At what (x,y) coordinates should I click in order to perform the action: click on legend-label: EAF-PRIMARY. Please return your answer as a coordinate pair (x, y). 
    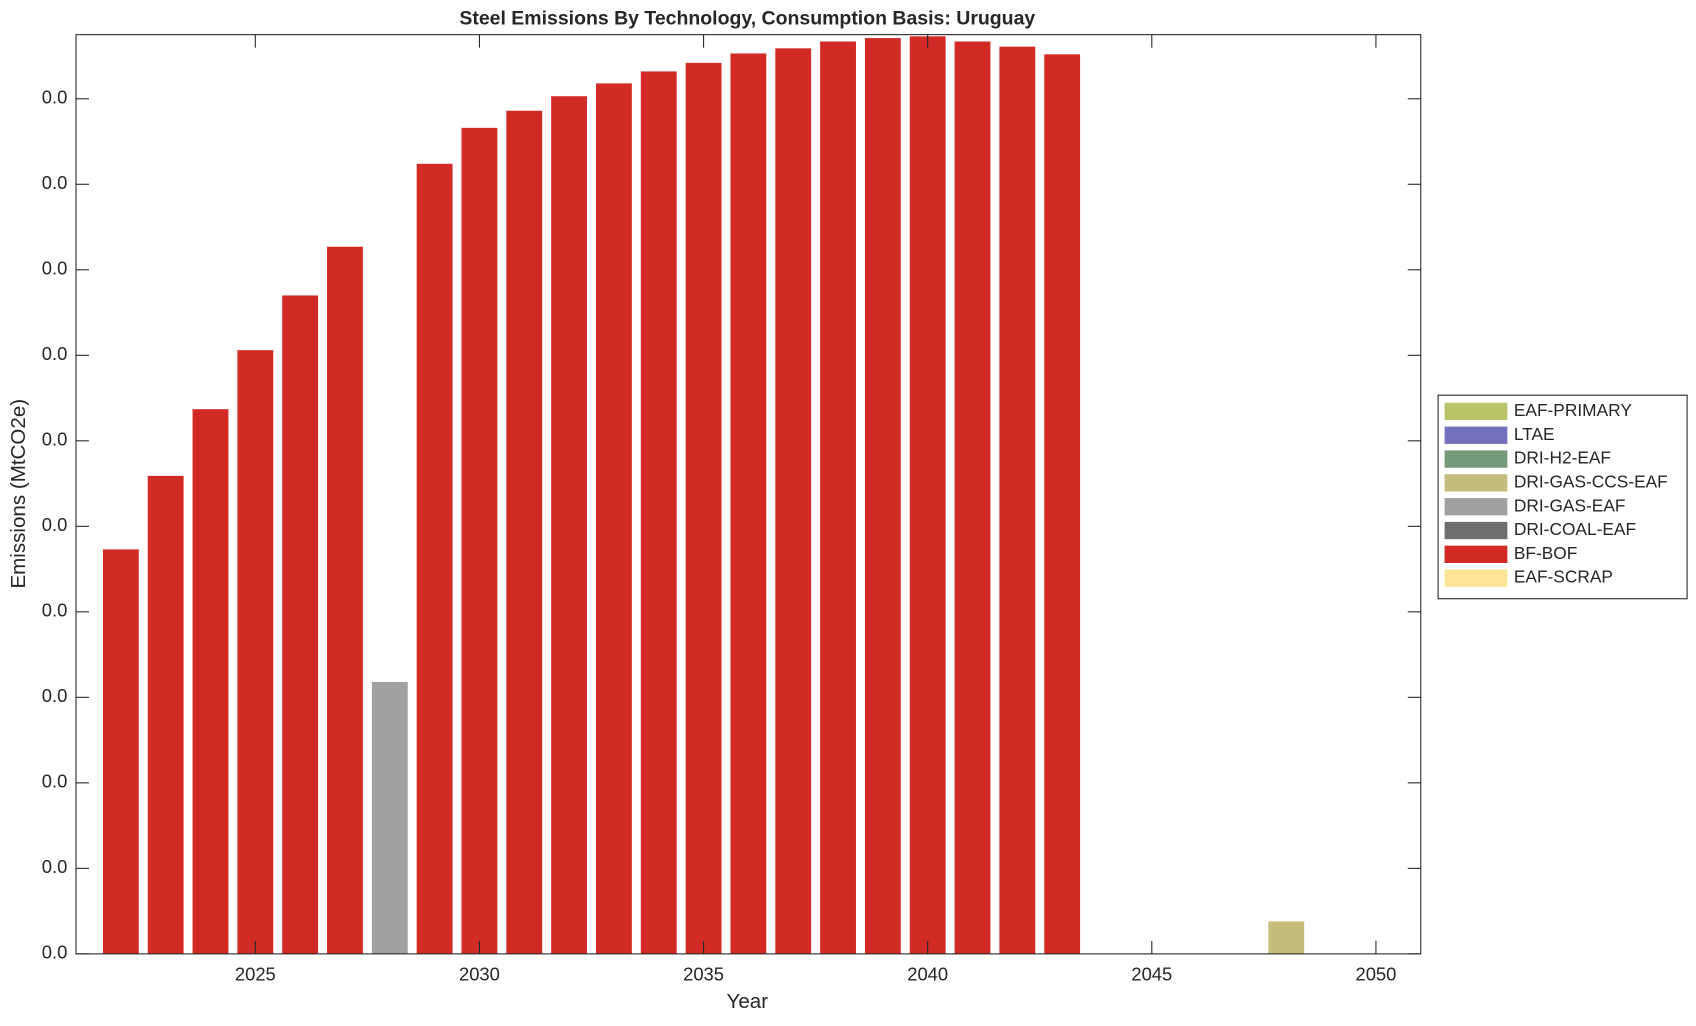
    Looking at the image, I should click on (1573, 410).